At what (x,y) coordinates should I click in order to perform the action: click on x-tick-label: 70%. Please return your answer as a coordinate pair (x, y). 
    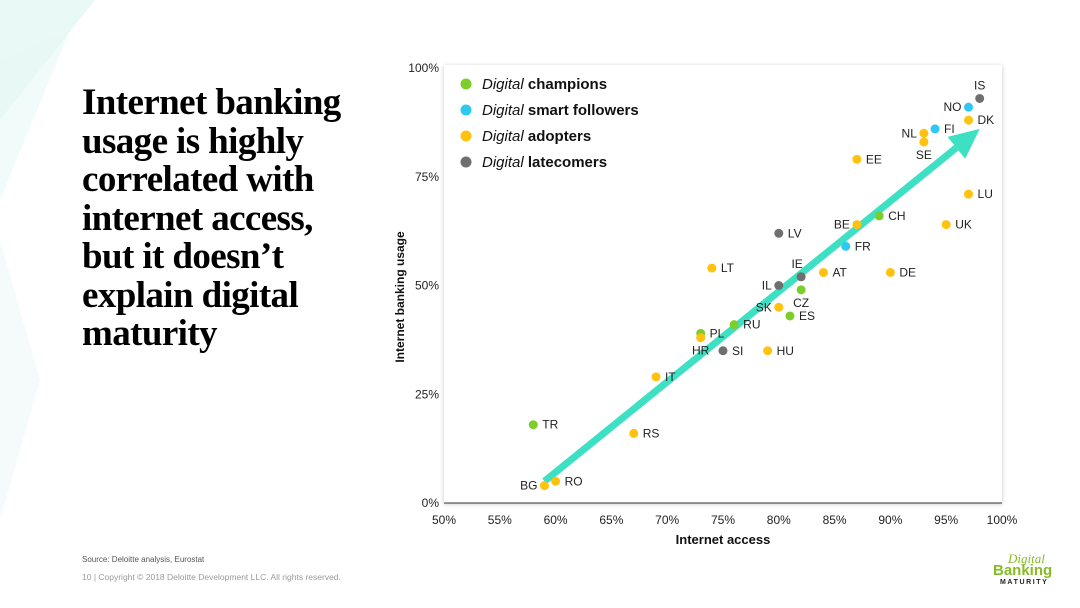
    Looking at the image, I should click on (667, 520).